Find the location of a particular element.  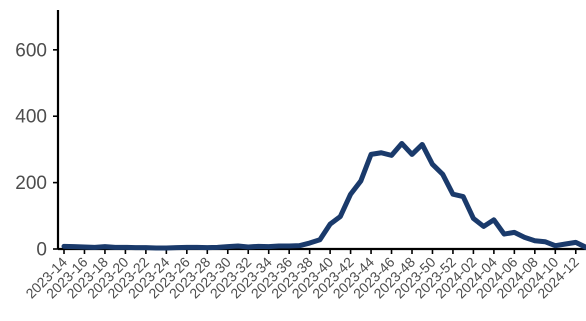

y-axis: 0 200 400 600 is located at coordinates (37, 135).